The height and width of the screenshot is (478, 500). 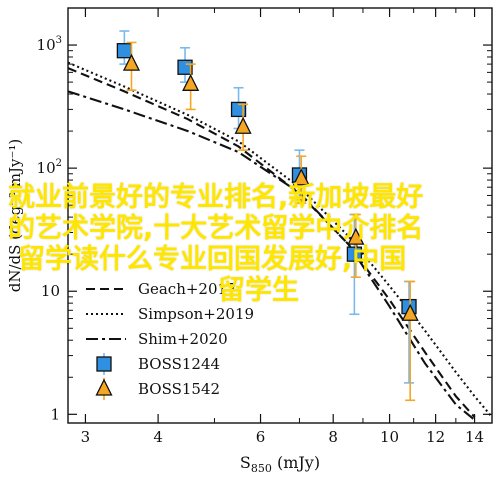 I want to click on y-axis-label: dN/dS (deg⁻² mJy⁻¹), so click(x=15, y=216).